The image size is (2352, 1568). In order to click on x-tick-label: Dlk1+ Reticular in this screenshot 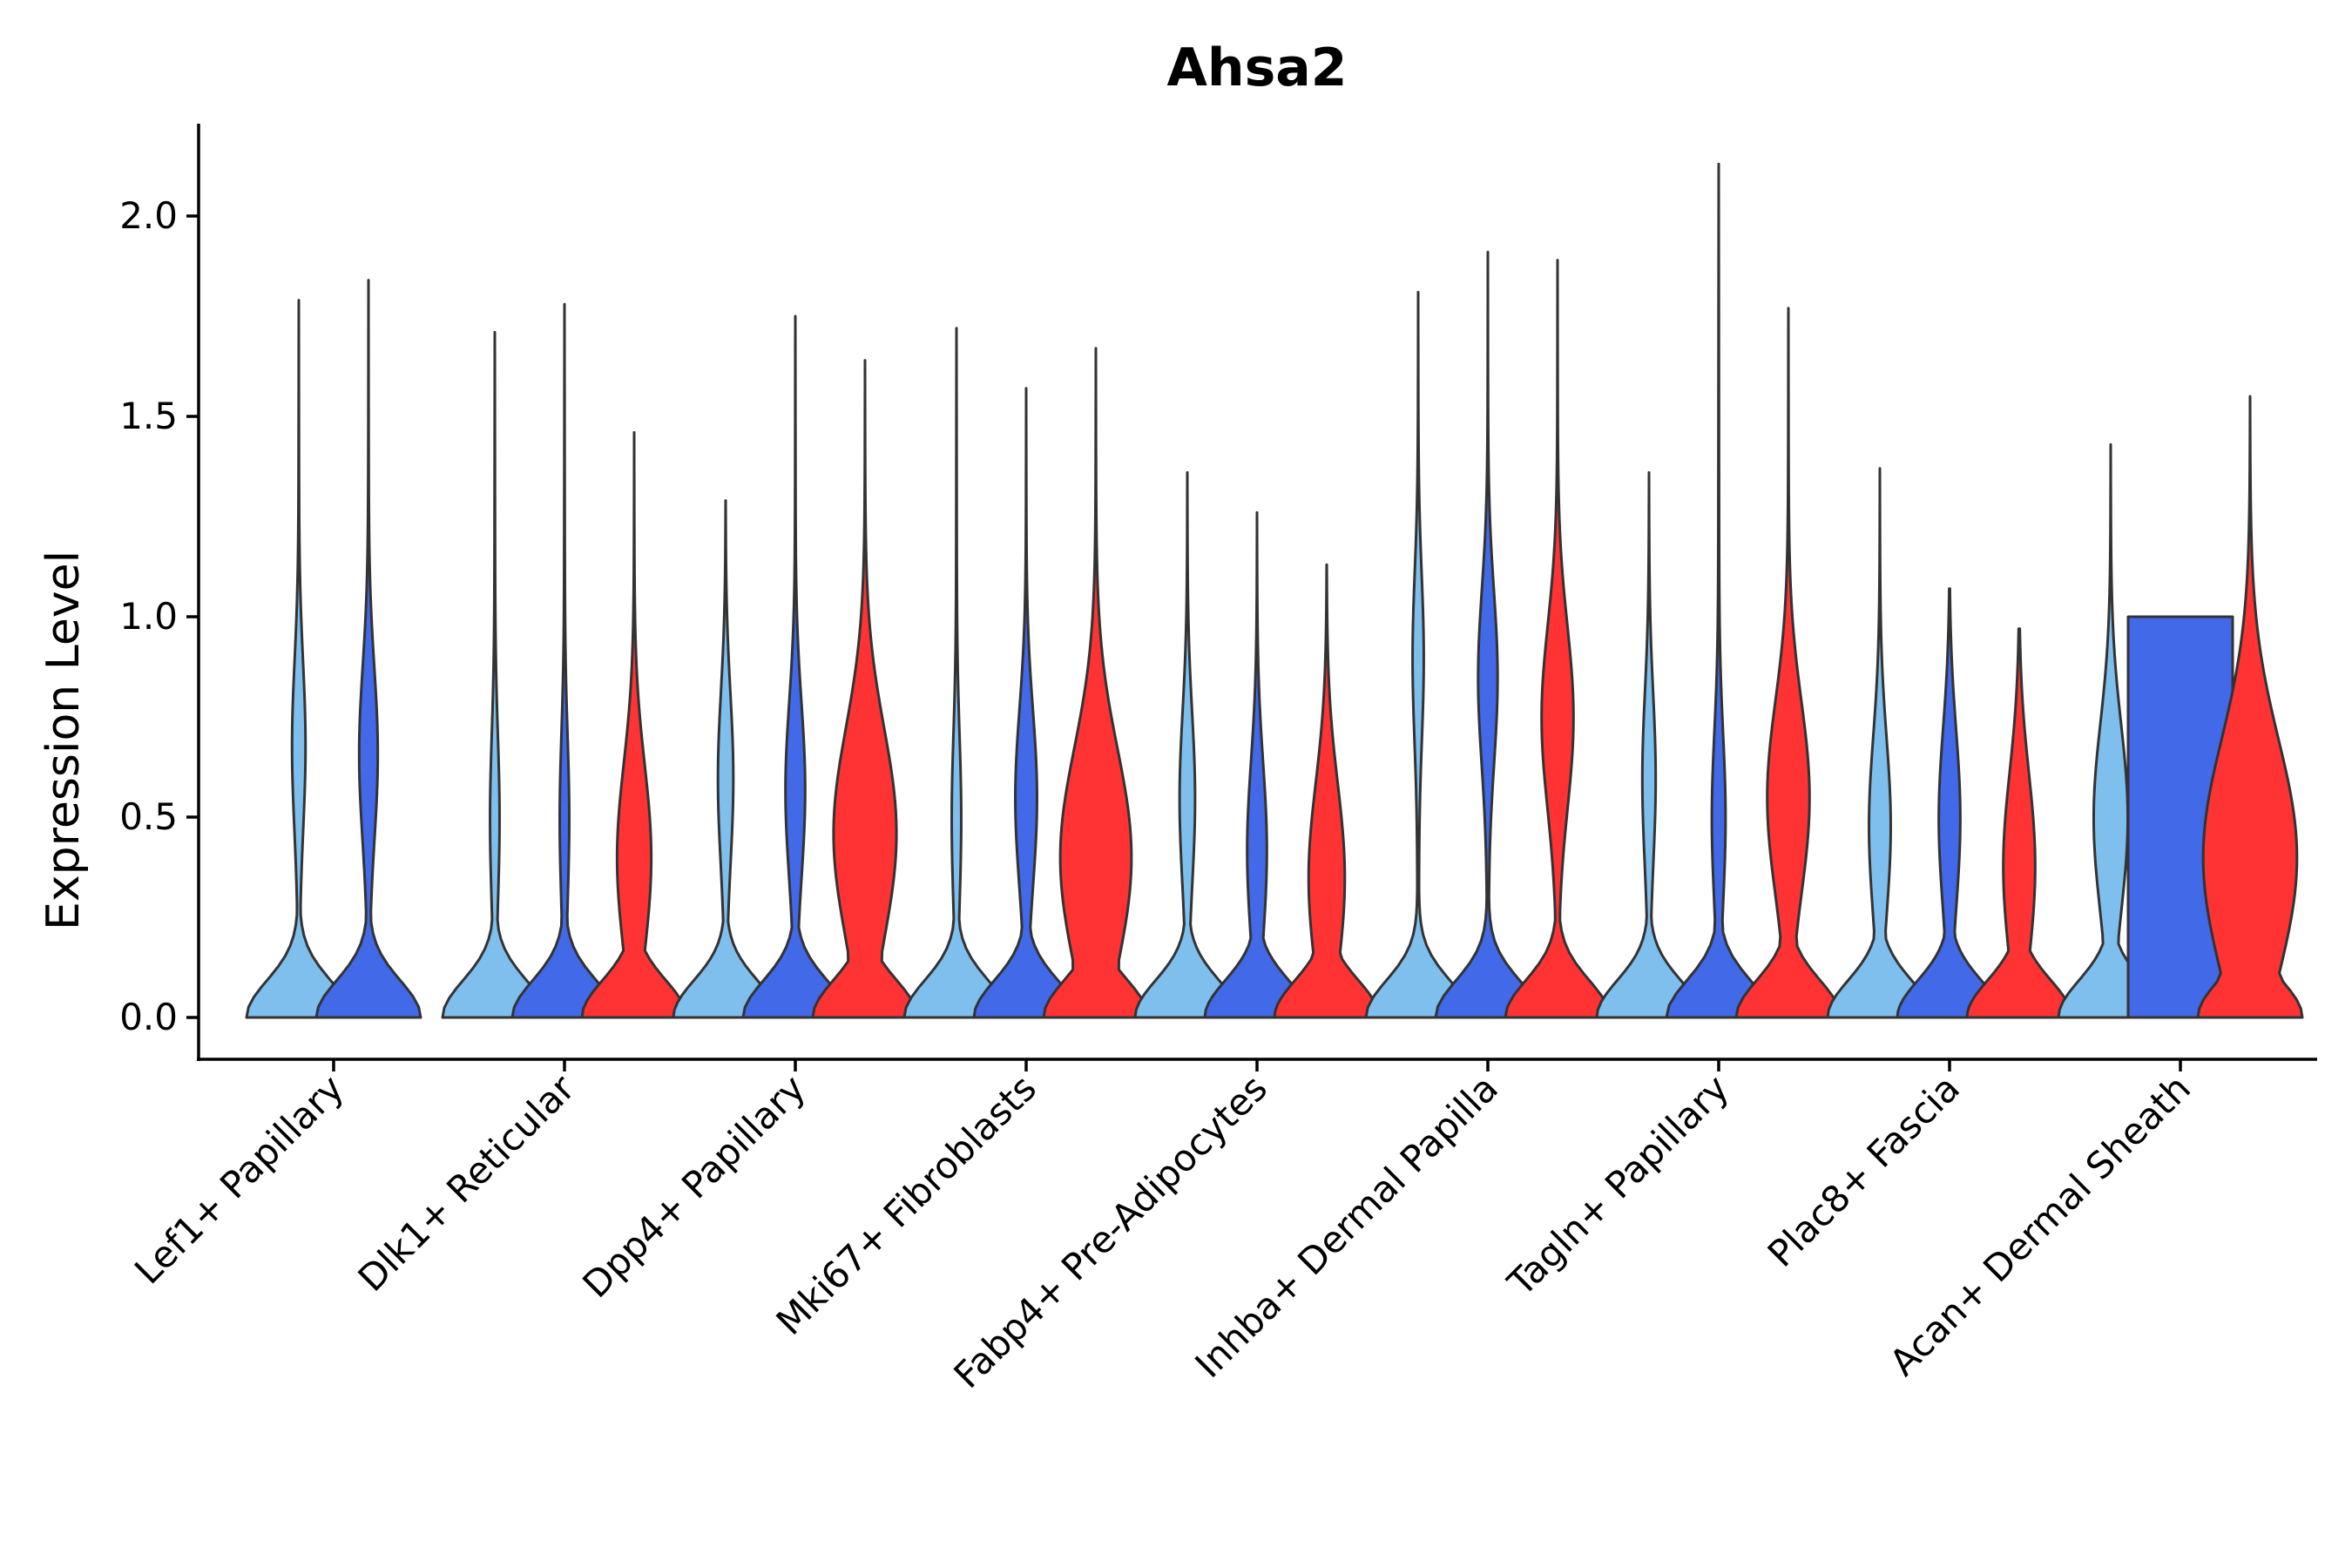, I will do `click(467, 1183)`.